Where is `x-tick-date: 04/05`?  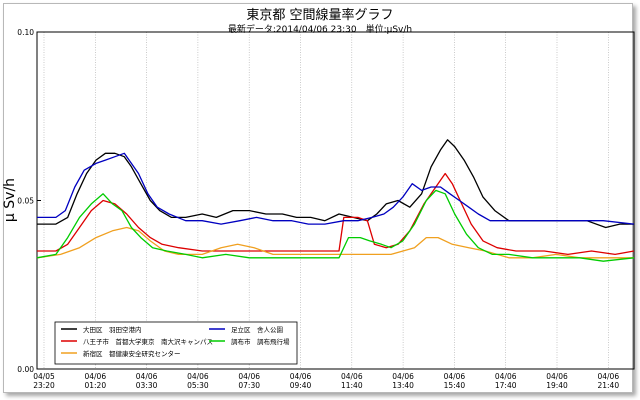 x-tick-date: 04/05 is located at coordinates (44, 376).